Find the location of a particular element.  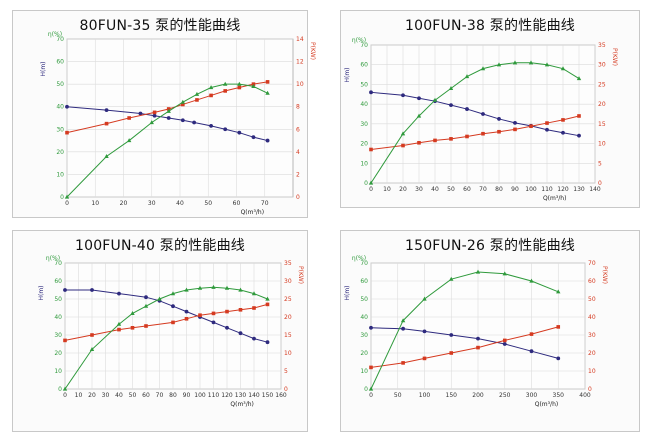

right-tick-label: 15 is located at coordinates (288, 335).